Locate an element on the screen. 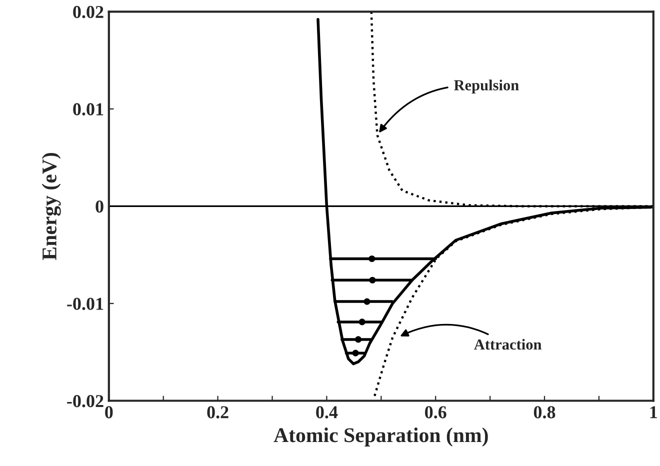  annotation: Repulsion is located at coordinates (486, 87).